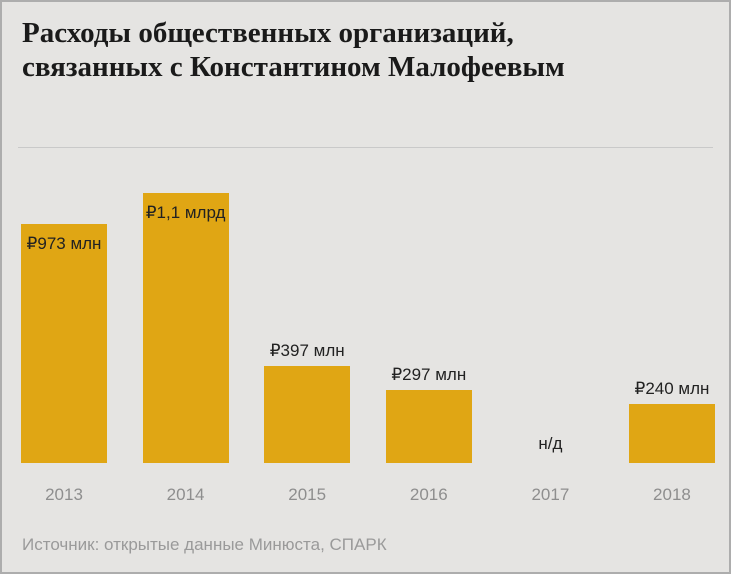  Describe the element at coordinates (550, 494) in the screenshot. I see `x-tick-2017: 2017` at that location.